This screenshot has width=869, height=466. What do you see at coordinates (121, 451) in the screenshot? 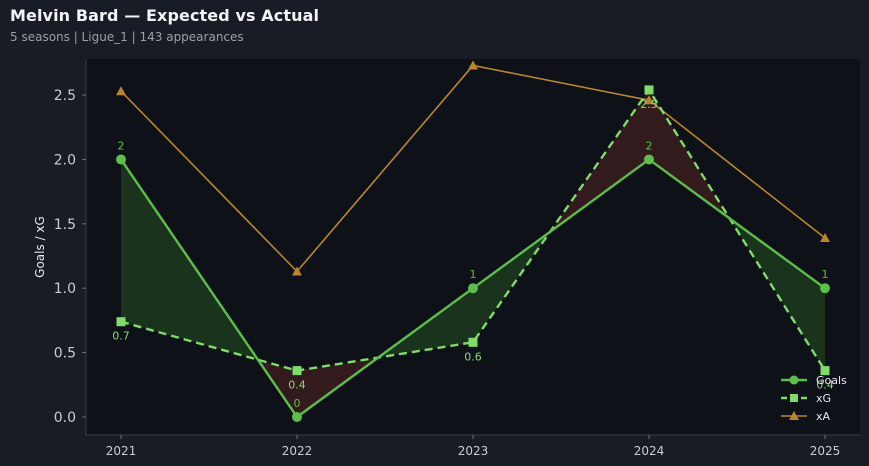
I see `x-tick-label: 2021` at bounding box center [121, 451].